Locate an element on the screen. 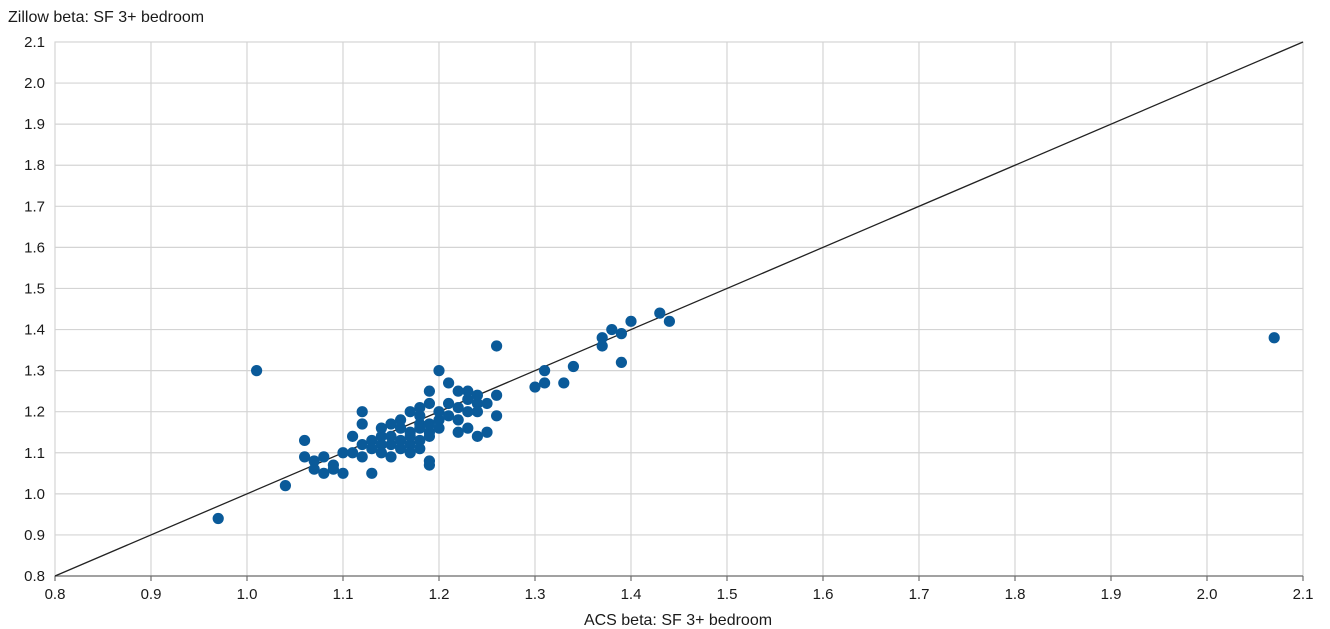  x-tick-label: 1.5 is located at coordinates (727, 594).